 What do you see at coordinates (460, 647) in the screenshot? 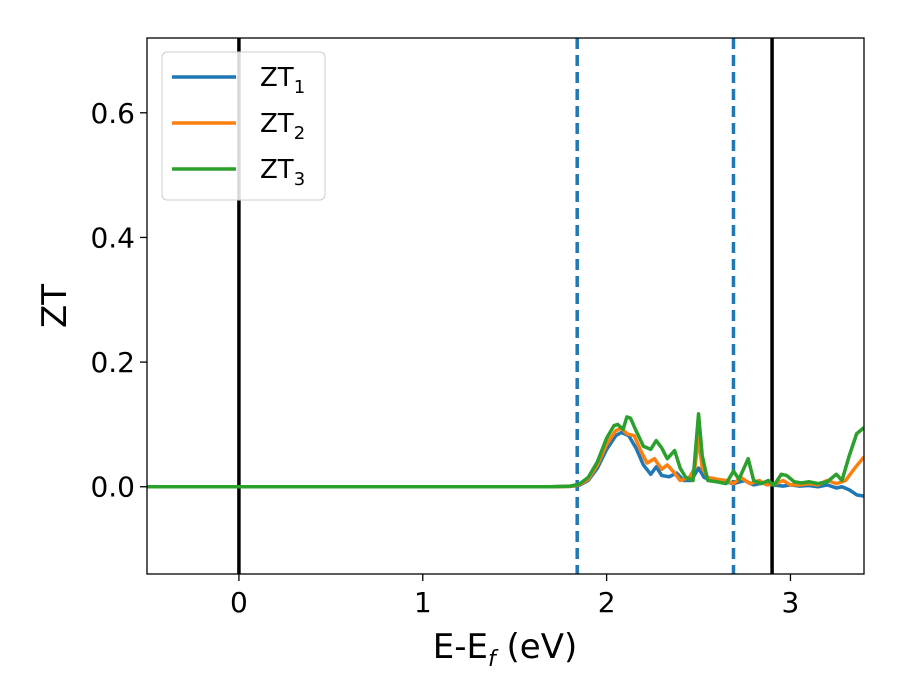
I see `x-axis-label-base: E-E` at bounding box center [460, 647].